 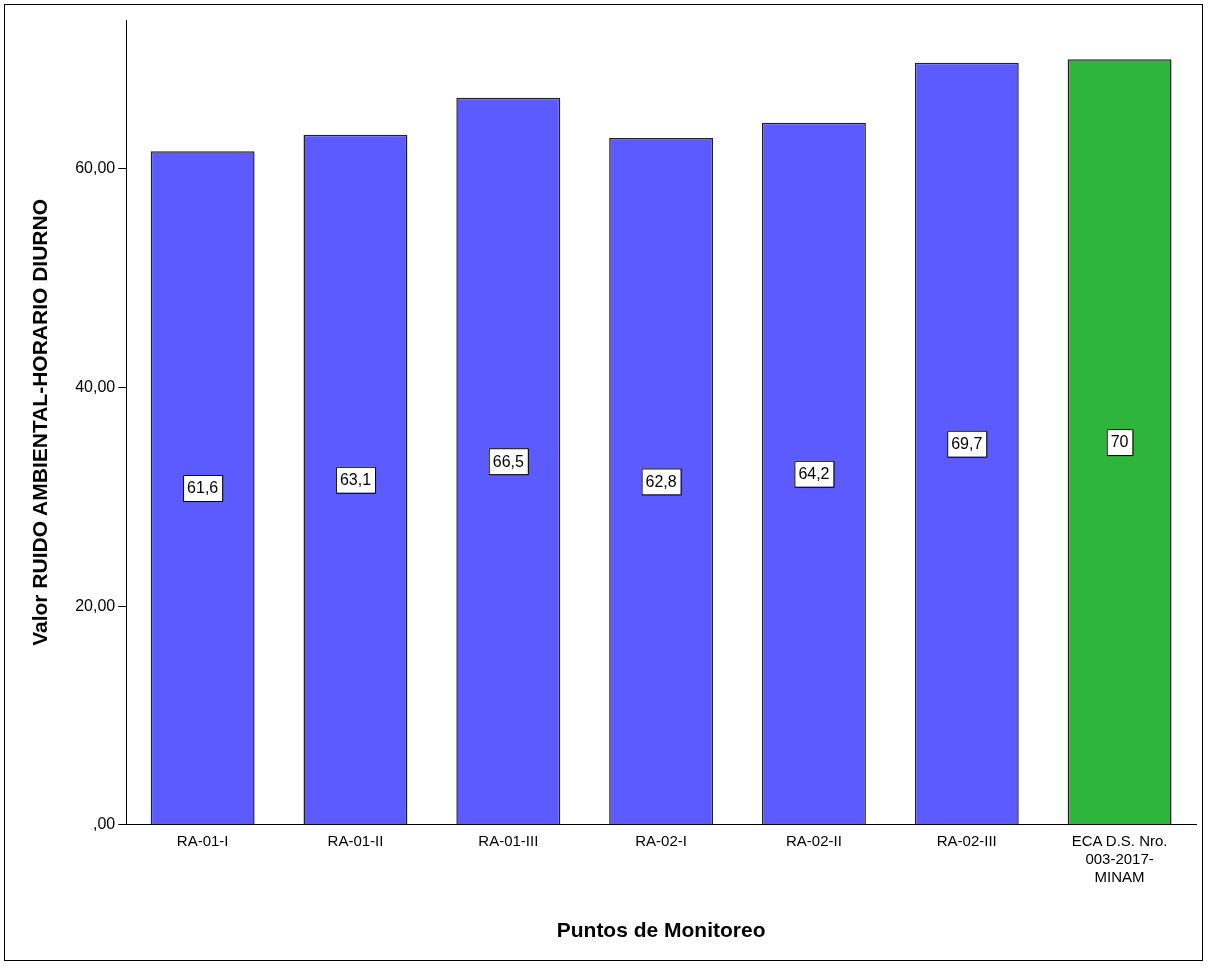 I want to click on data-label: 66,5, so click(x=508, y=461).